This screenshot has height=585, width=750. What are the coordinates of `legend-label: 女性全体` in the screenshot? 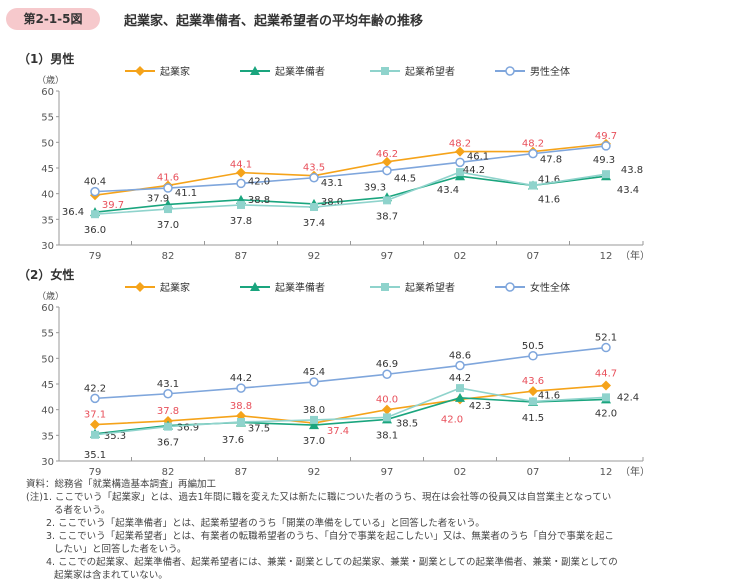 It's located at (550, 287).